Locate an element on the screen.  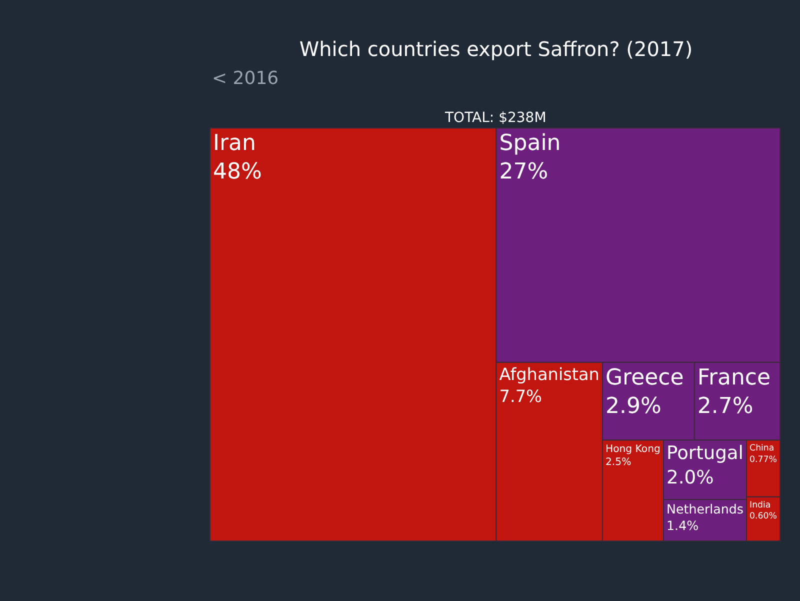
category-label: France is located at coordinates (734, 377).